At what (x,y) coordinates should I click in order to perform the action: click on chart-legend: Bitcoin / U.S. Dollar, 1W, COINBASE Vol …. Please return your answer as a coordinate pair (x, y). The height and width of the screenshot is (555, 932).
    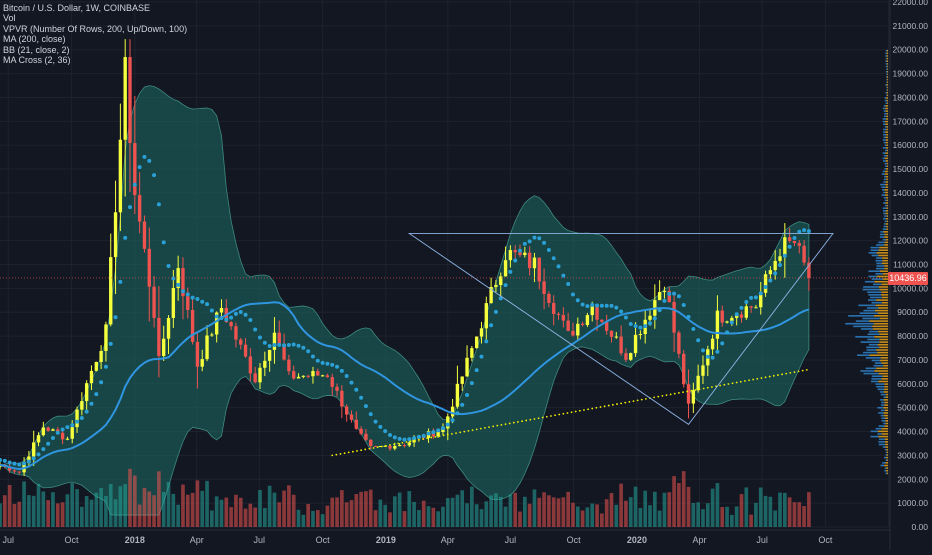
    Looking at the image, I should click on (95, 34).